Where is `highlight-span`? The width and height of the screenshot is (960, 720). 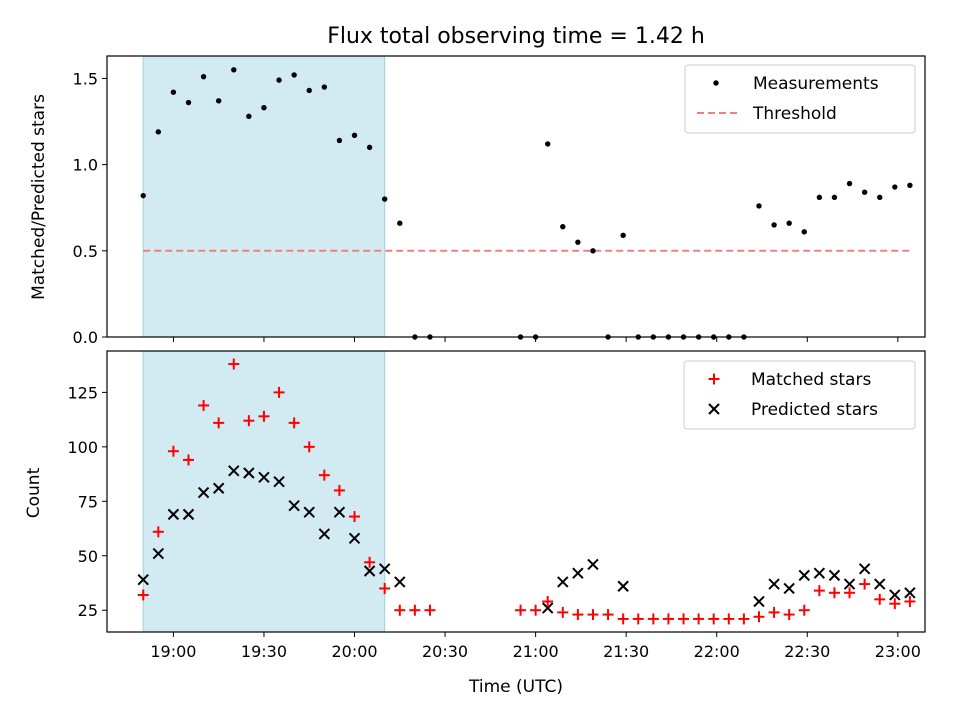
highlight-span is located at coordinates (264, 491).